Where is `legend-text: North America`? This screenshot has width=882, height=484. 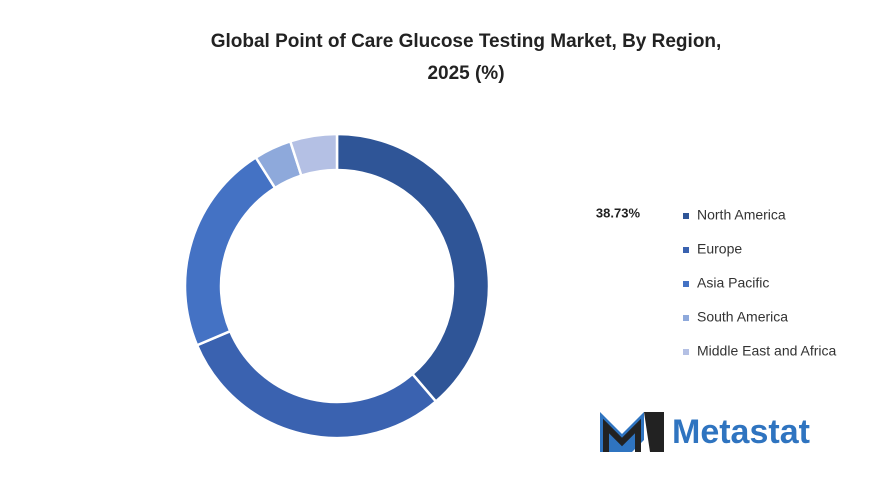 legend-text: North America is located at coordinates (741, 215).